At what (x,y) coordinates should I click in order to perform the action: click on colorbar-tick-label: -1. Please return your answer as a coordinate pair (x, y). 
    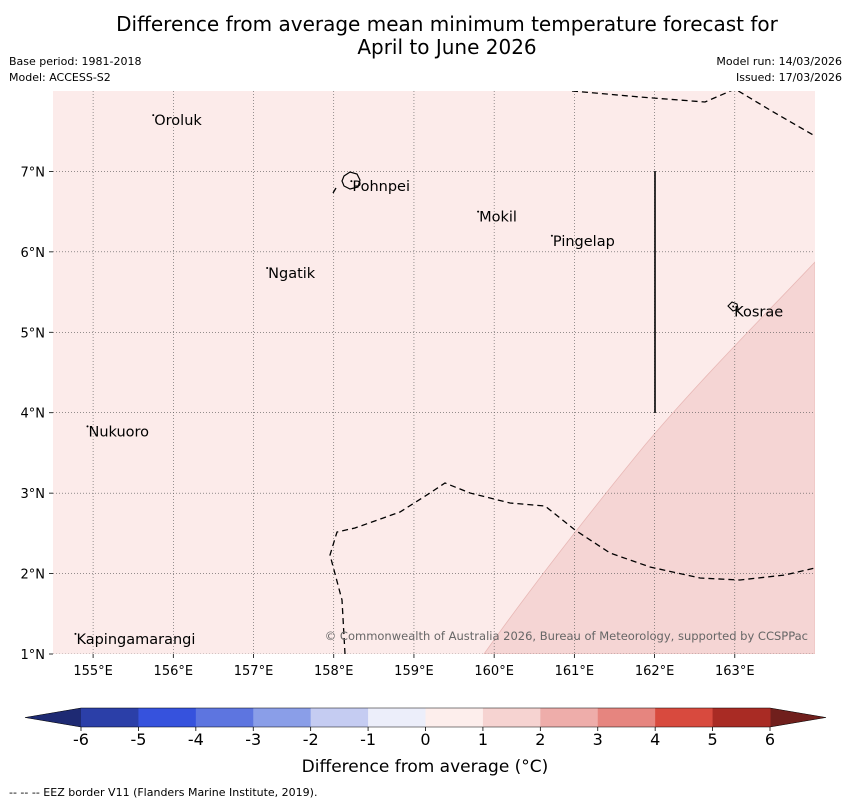
    Looking at the image, I should click on (368, 739).